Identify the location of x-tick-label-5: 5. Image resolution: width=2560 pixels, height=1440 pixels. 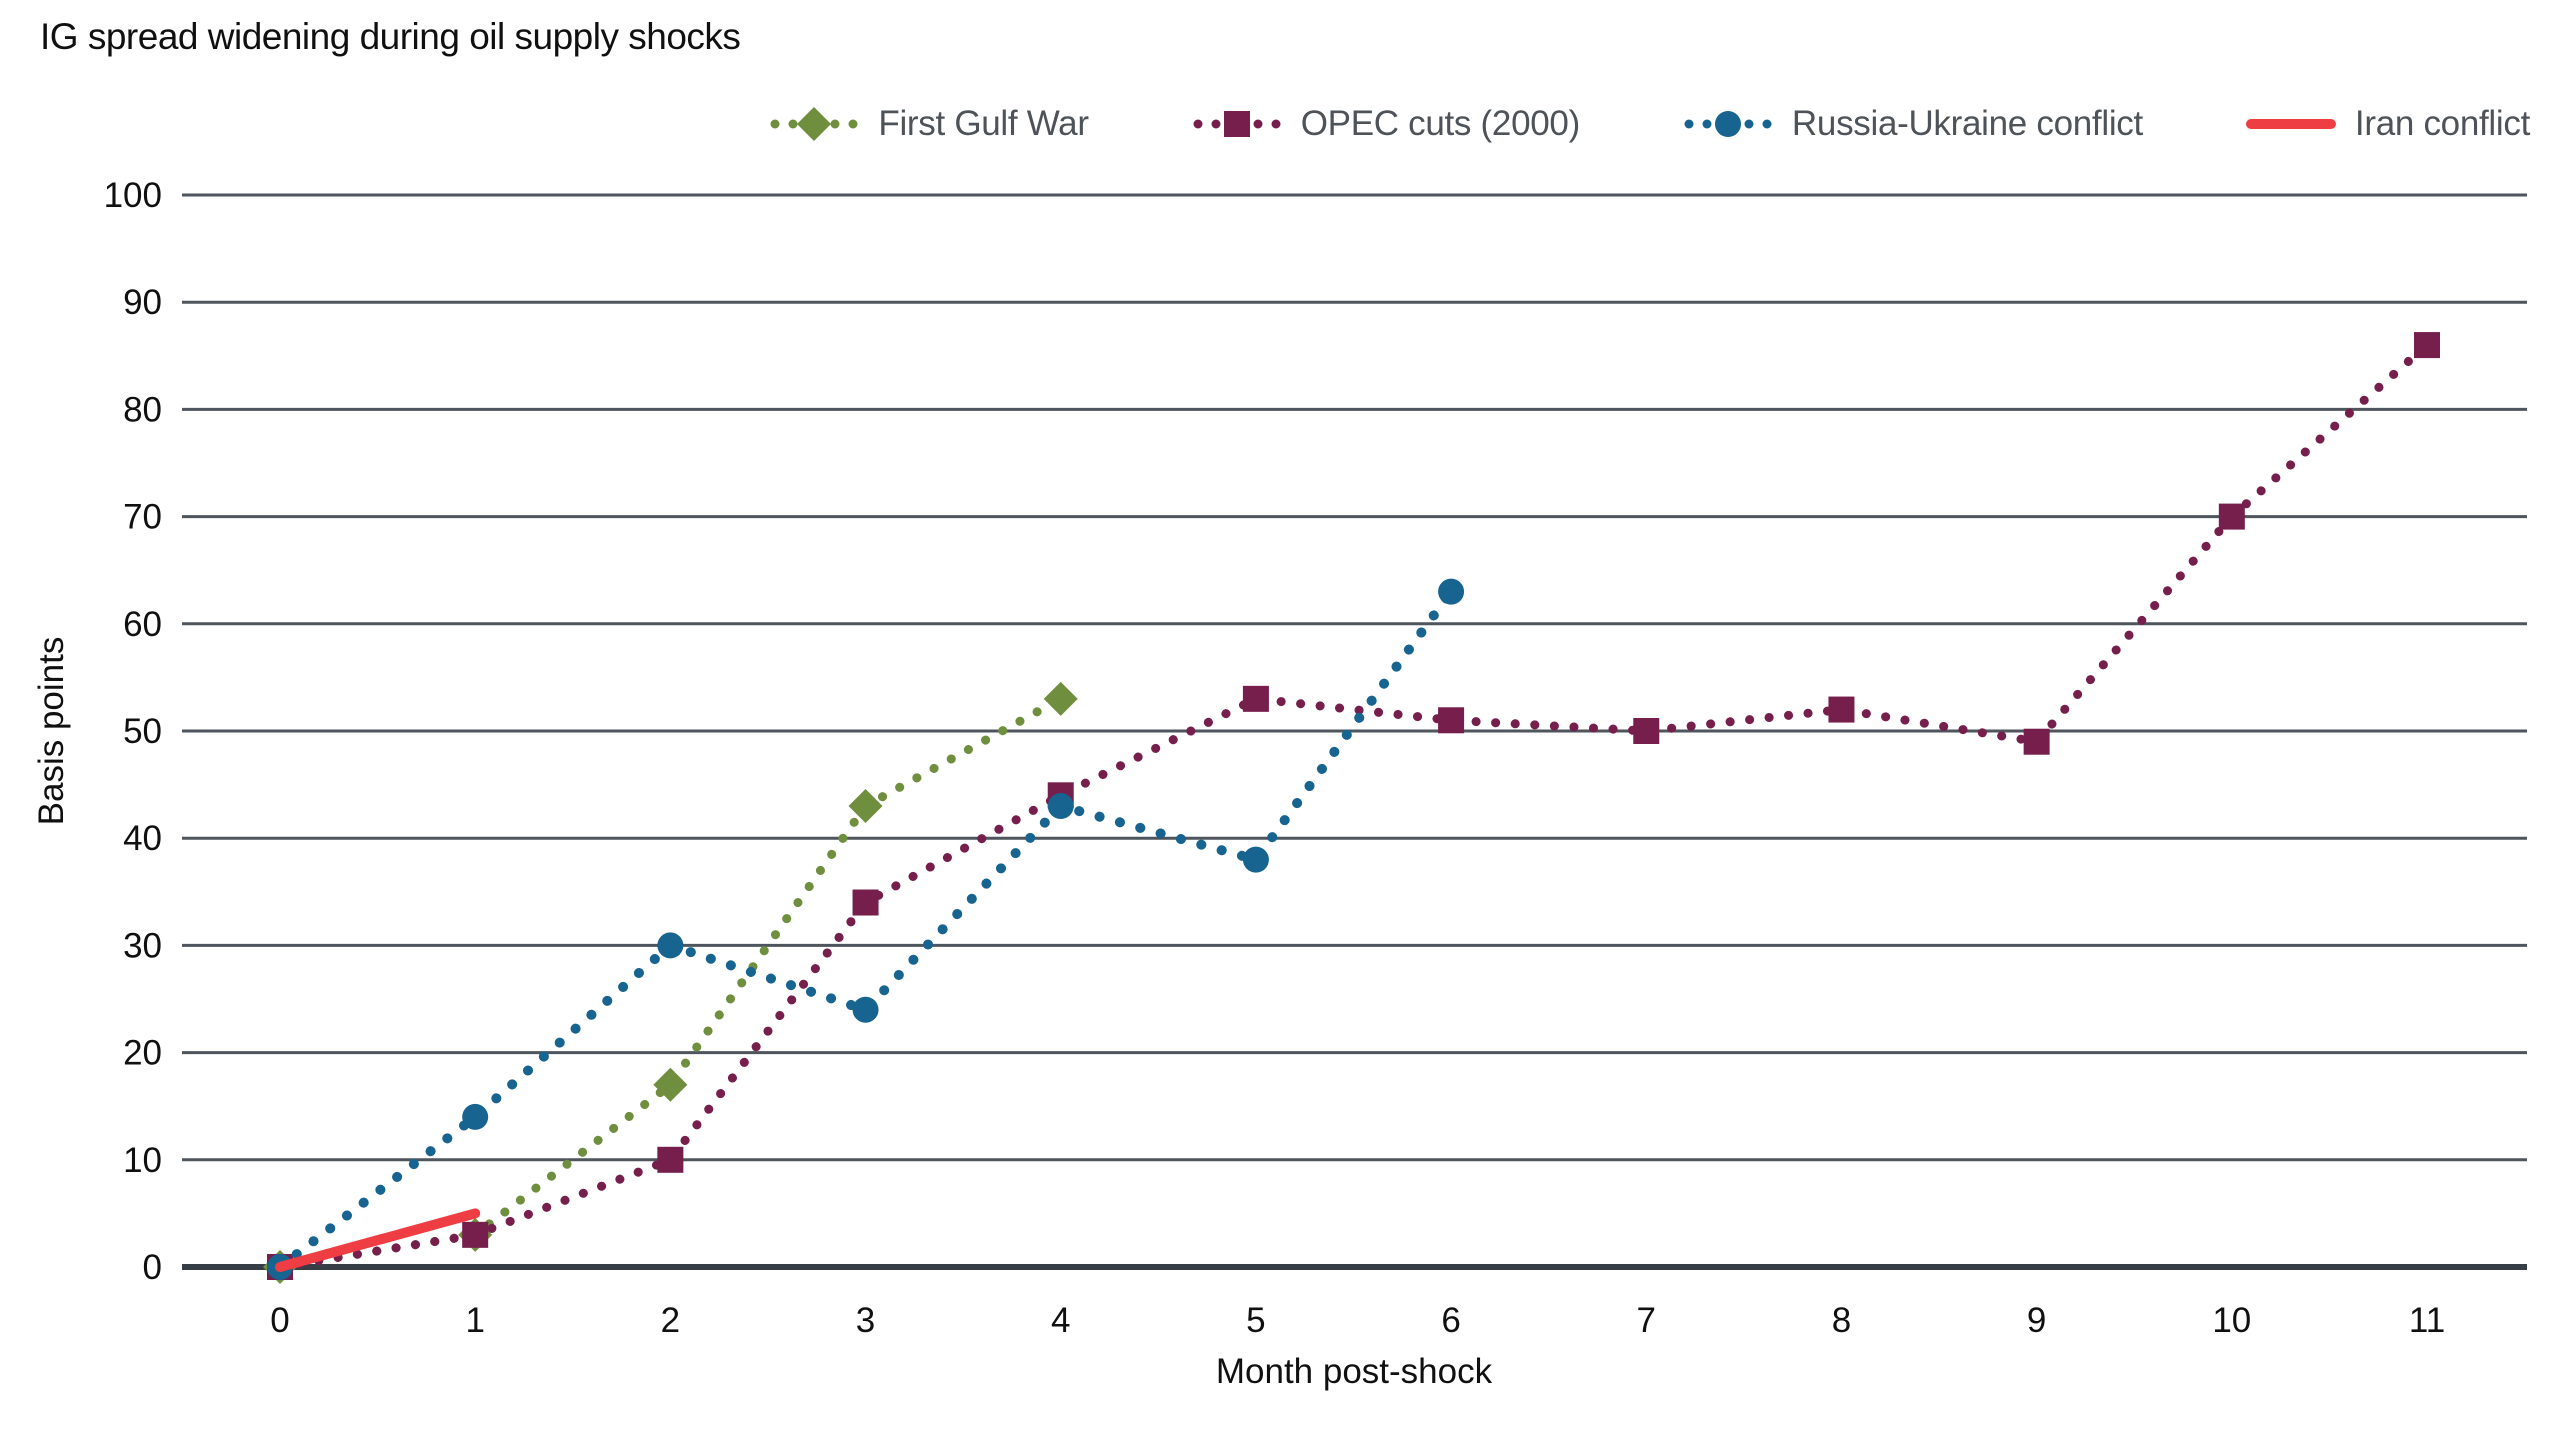
(1255, 1320).